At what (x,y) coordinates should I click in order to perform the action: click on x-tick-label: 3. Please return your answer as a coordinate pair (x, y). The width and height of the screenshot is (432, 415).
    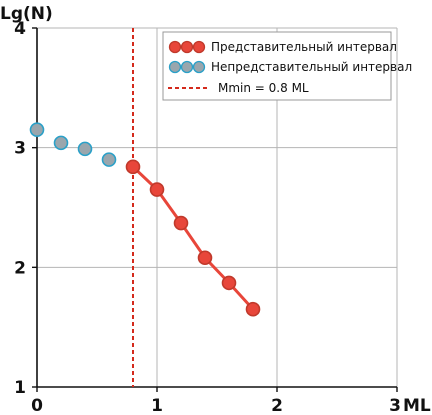
    Looking at the image, I should click on (395, 405).